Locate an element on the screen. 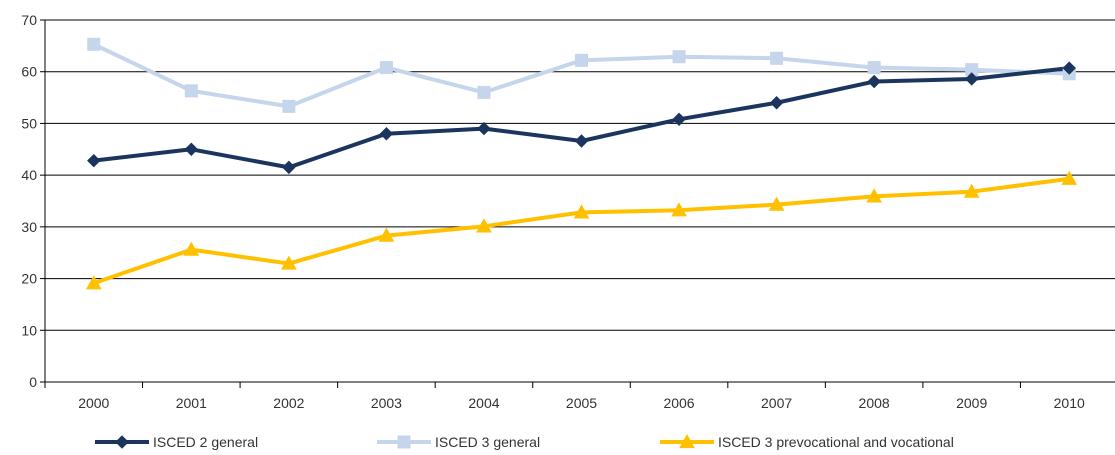 The image size is (1115, 455). x-tick-label: 2005 is located at coordinates (581, 403).